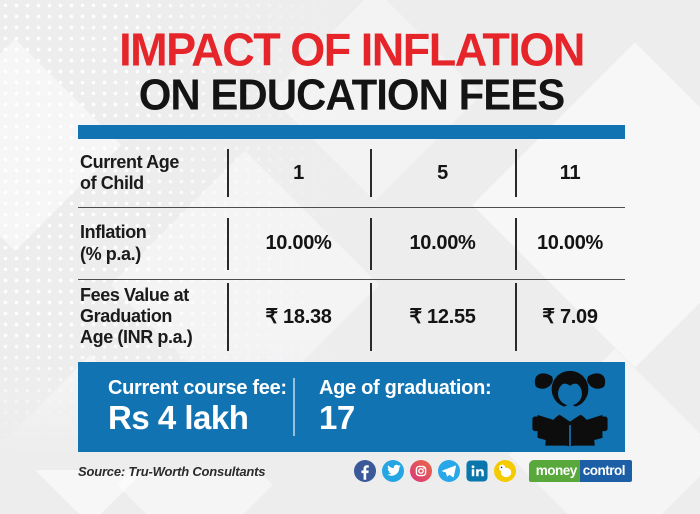  What do you see at coordinates (477, 471) in the screenshot?
I see `linkedin-icon` at bounding box center [477, 471].